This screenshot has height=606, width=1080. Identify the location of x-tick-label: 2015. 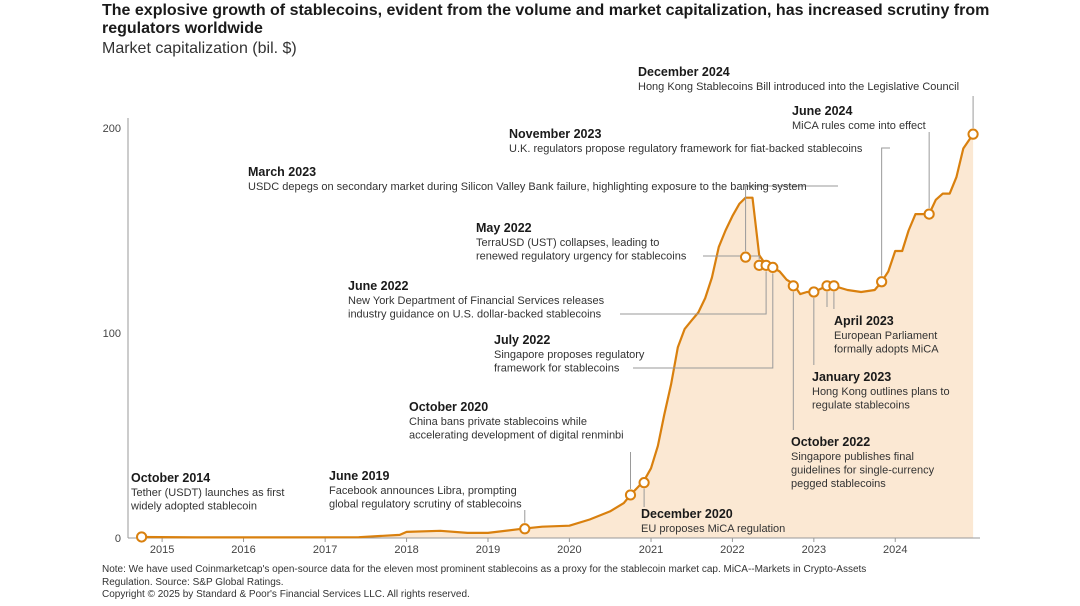
(162, 550).